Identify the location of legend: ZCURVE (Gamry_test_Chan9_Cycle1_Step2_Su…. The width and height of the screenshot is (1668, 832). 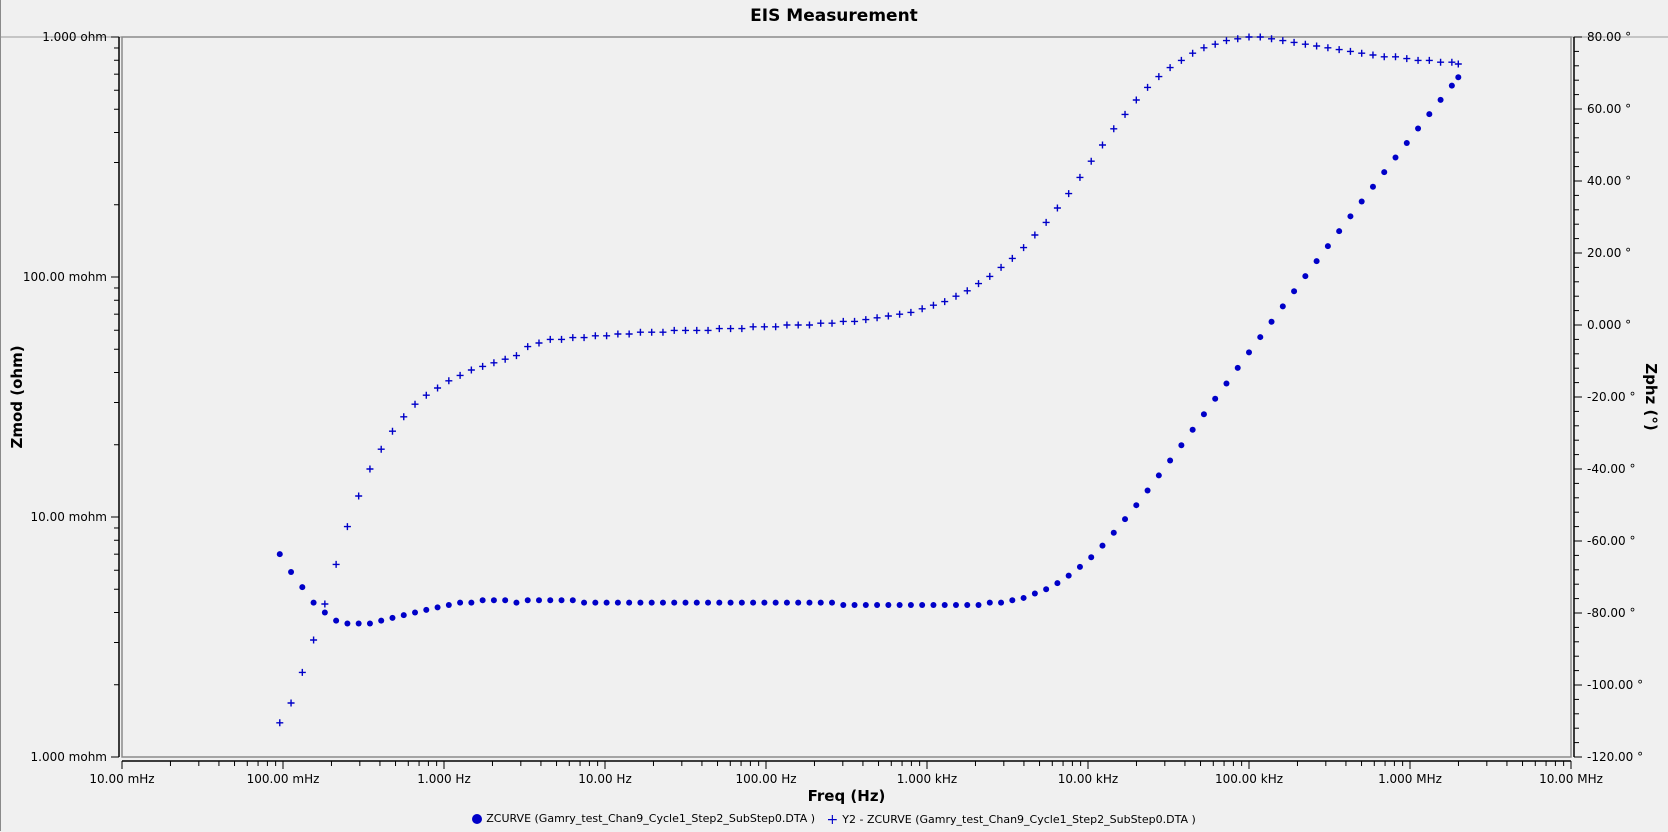
(834, 819).